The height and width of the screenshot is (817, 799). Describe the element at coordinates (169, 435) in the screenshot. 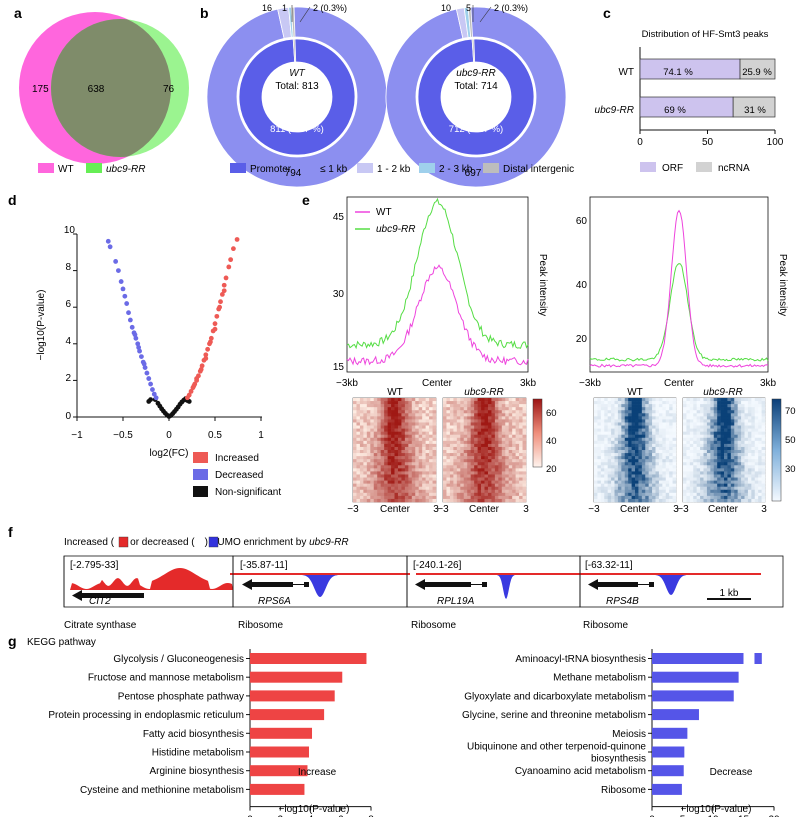

I see `x-tick-label: 0` at that location.